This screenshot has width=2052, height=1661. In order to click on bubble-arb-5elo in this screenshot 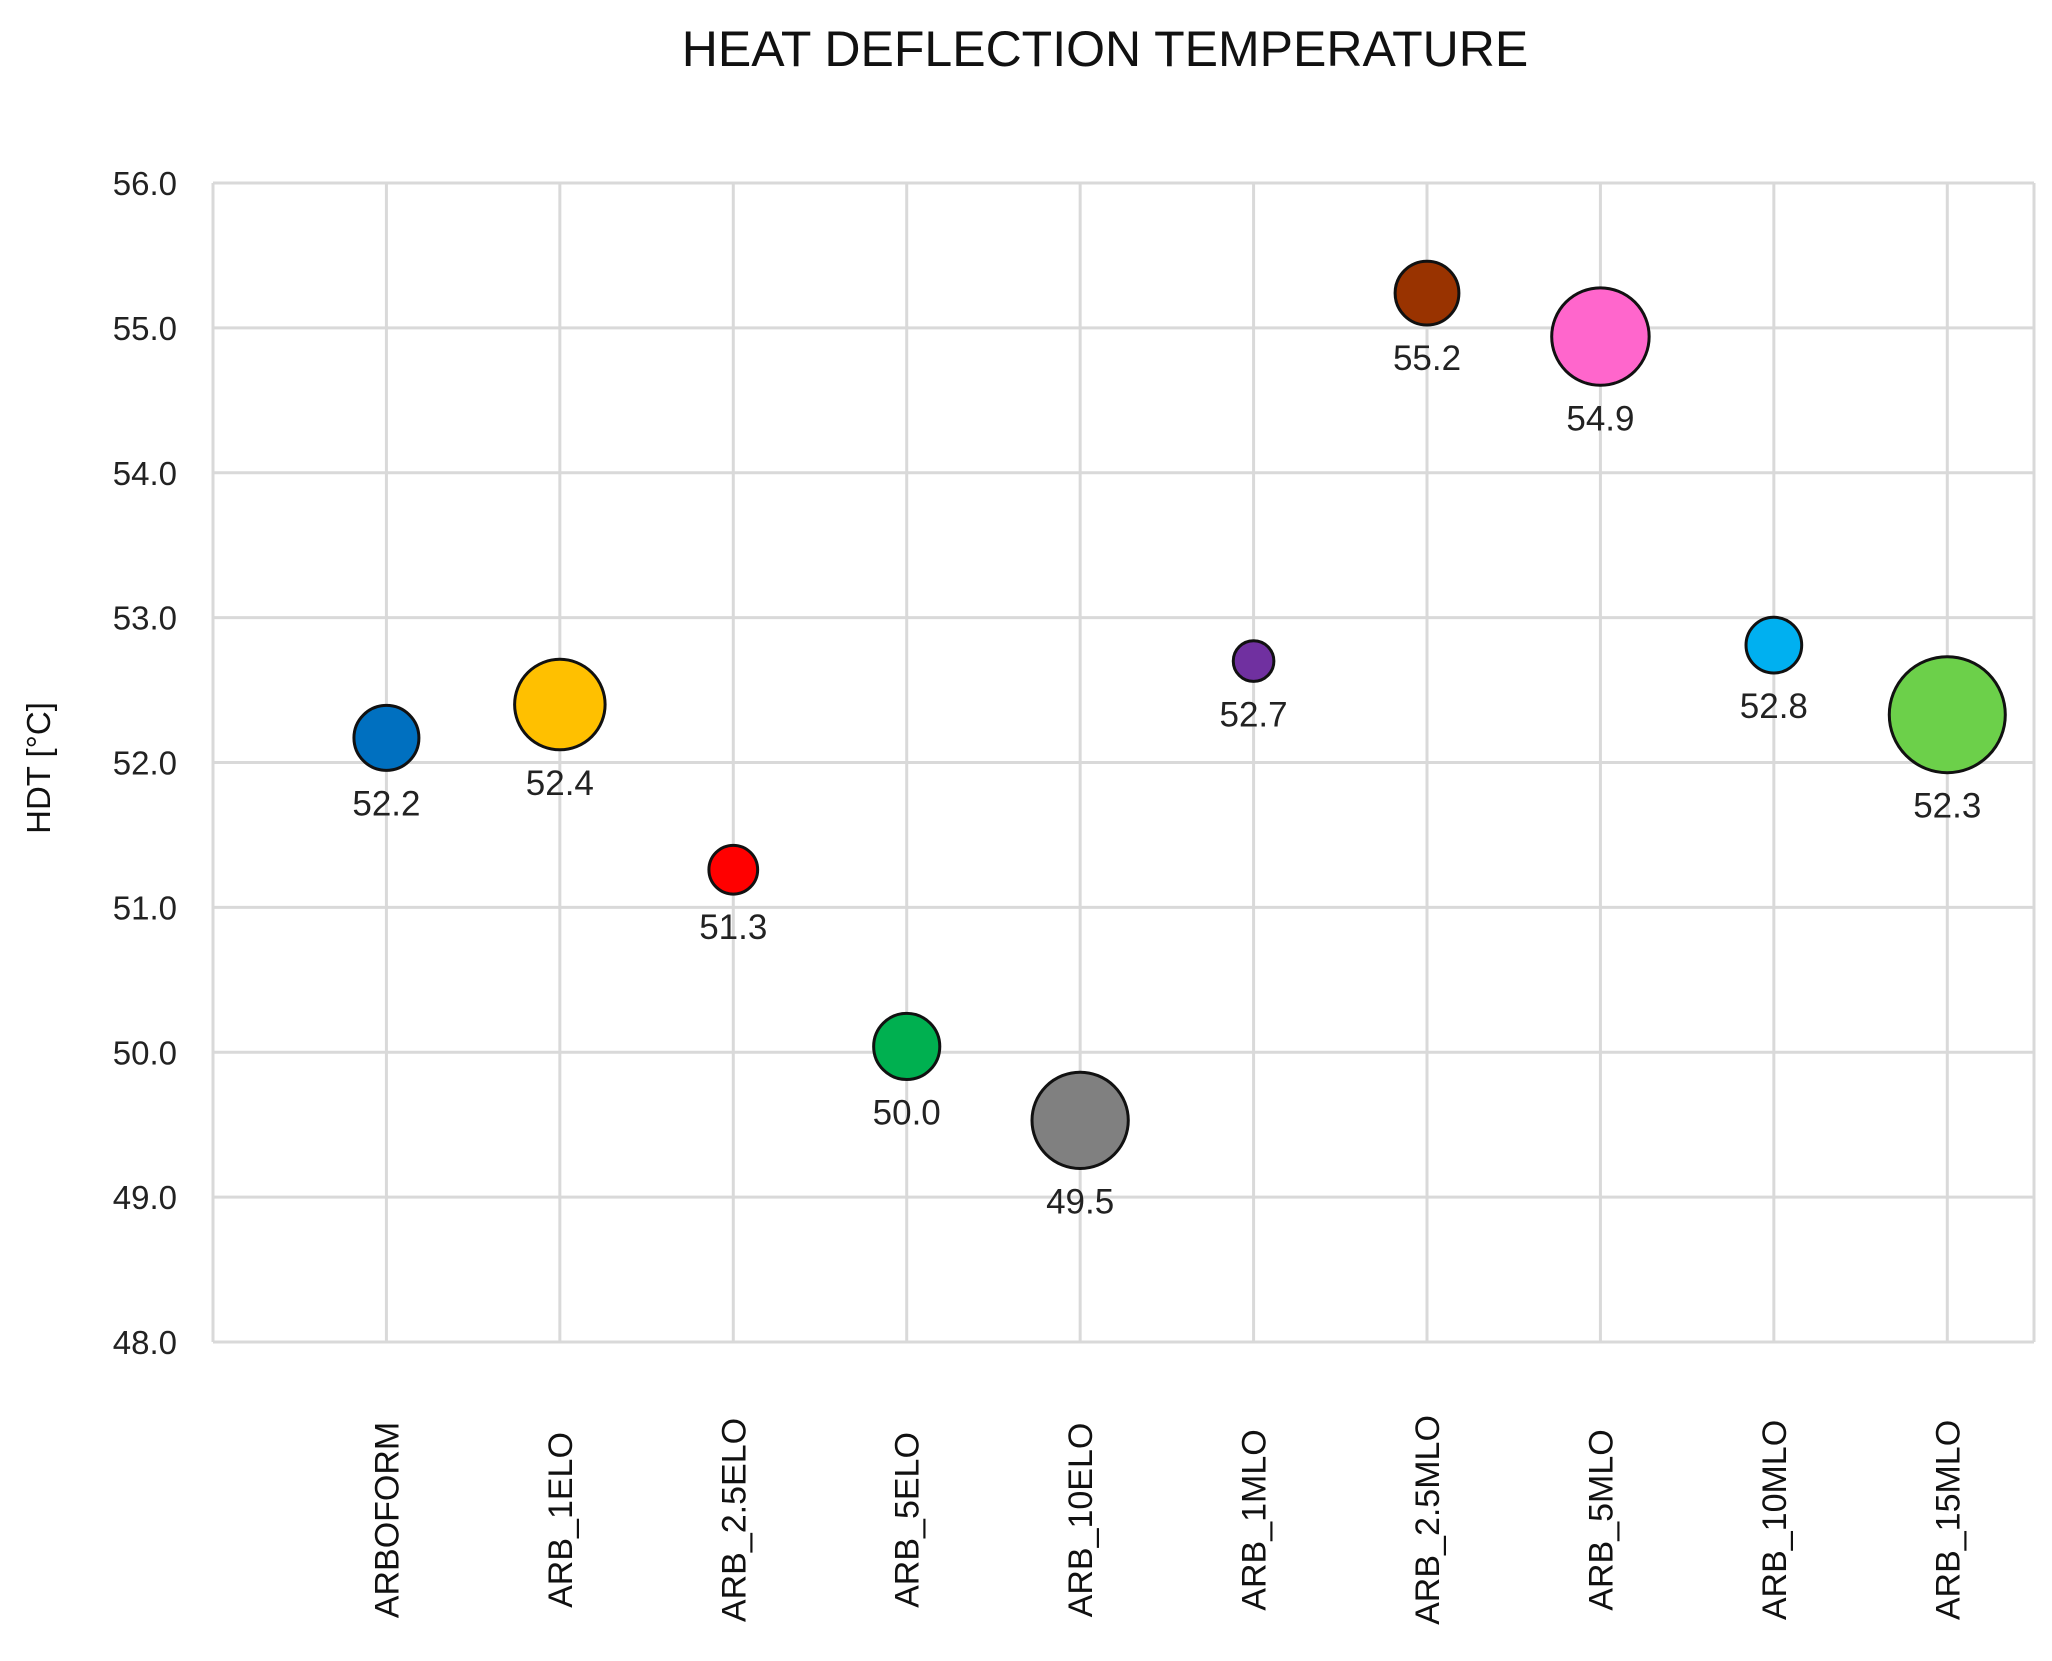, I will do `click(907, 1046)`.